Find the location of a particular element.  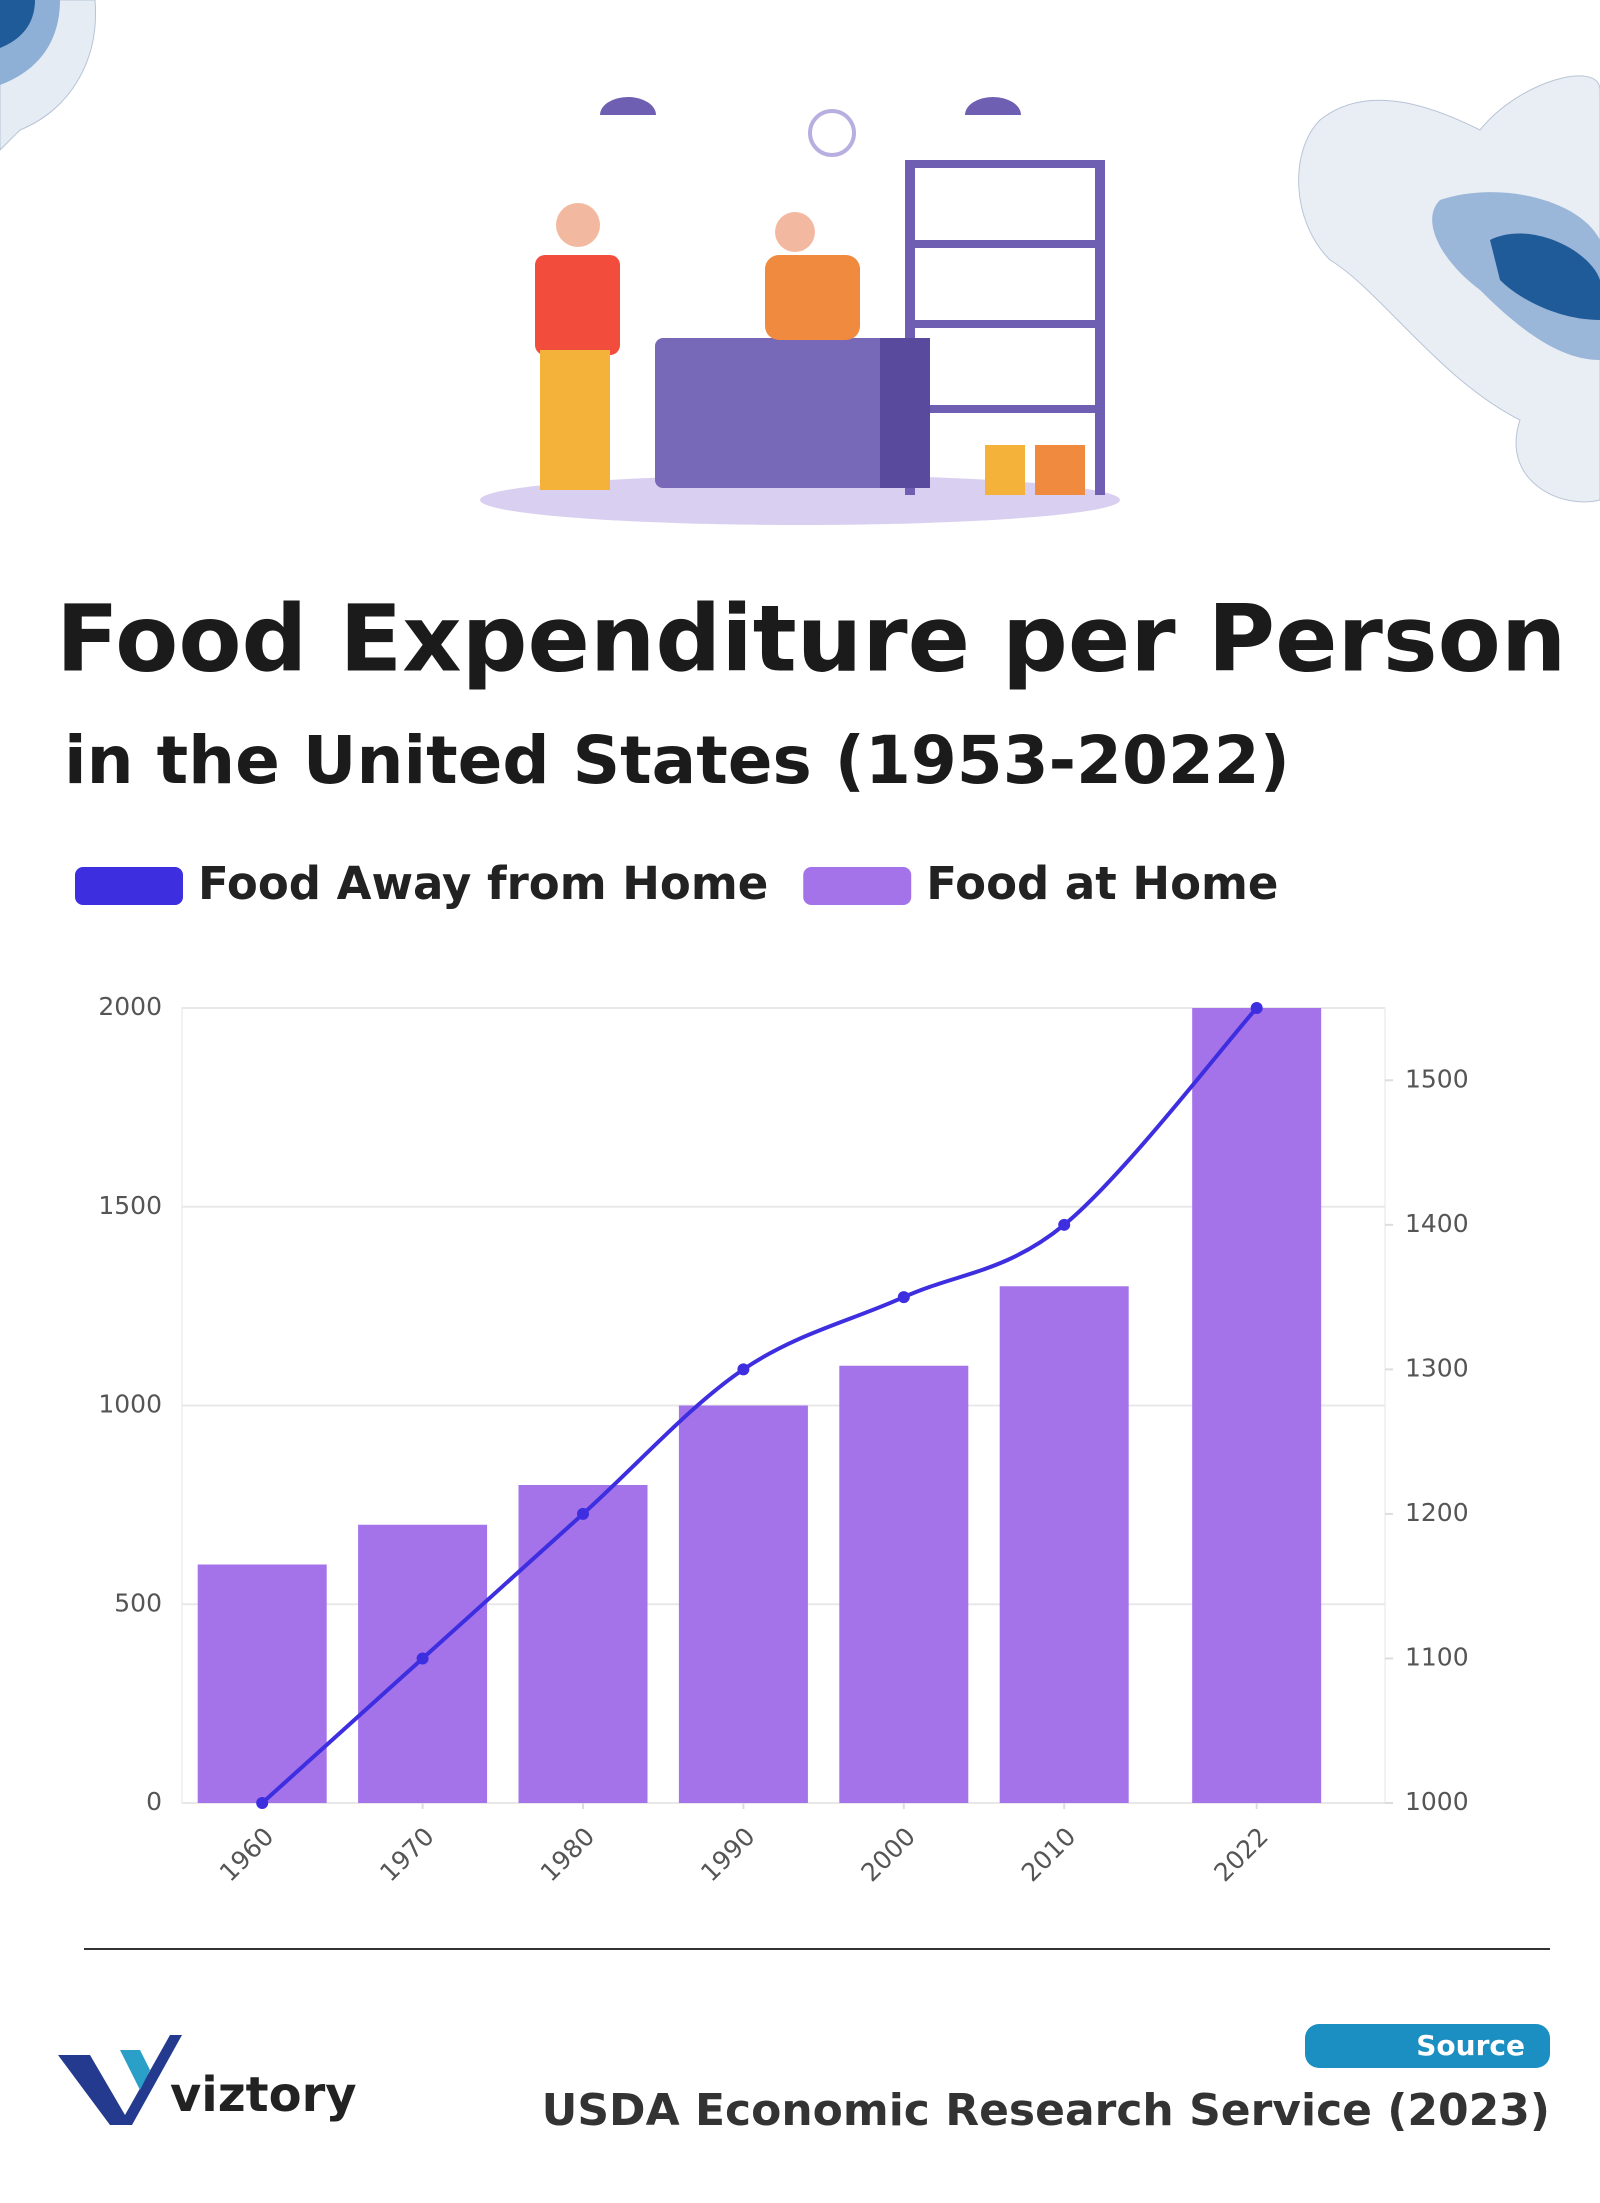

y2-tick-label: 1100 is located at coordinates (1437, 1656).